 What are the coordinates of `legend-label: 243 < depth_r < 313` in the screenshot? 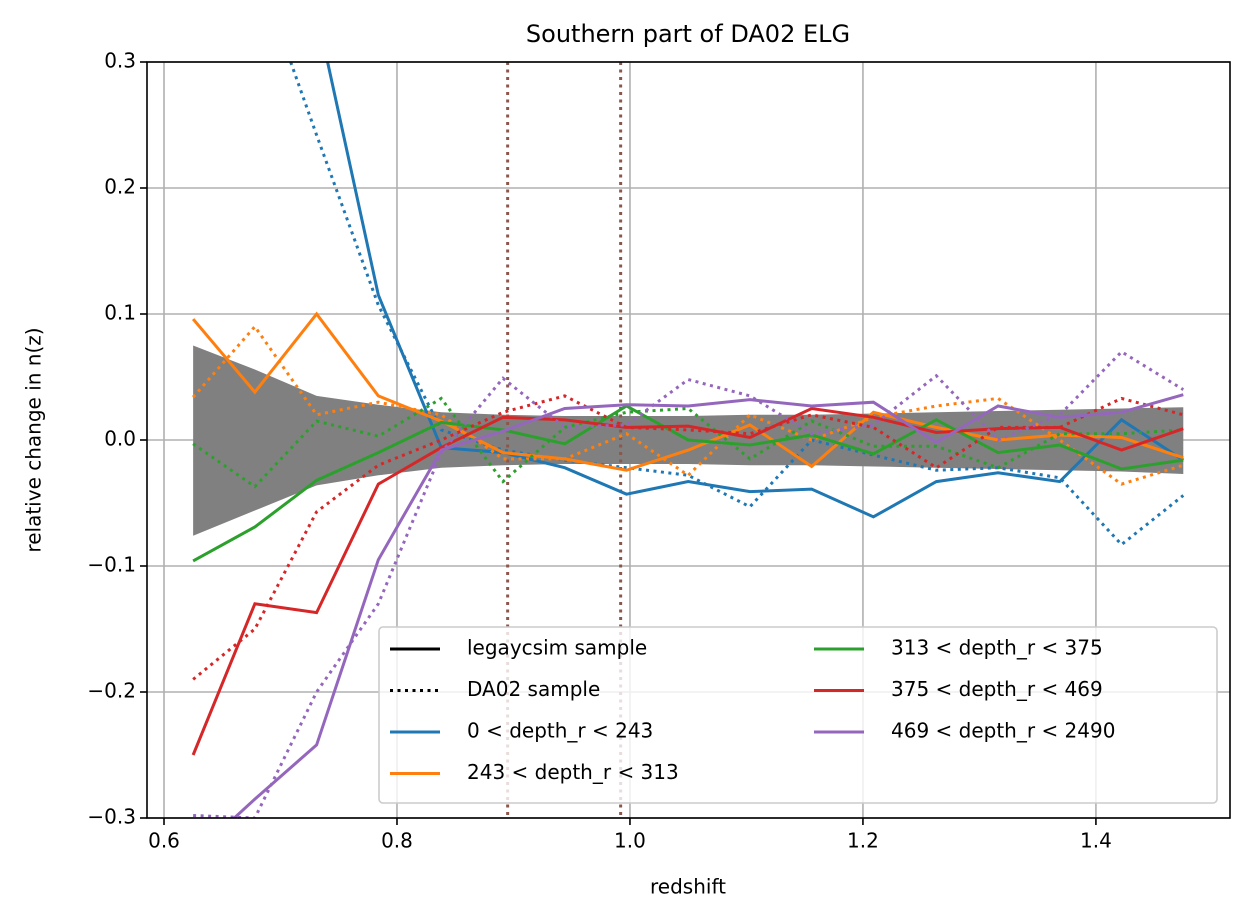 It's located at (573, 772).